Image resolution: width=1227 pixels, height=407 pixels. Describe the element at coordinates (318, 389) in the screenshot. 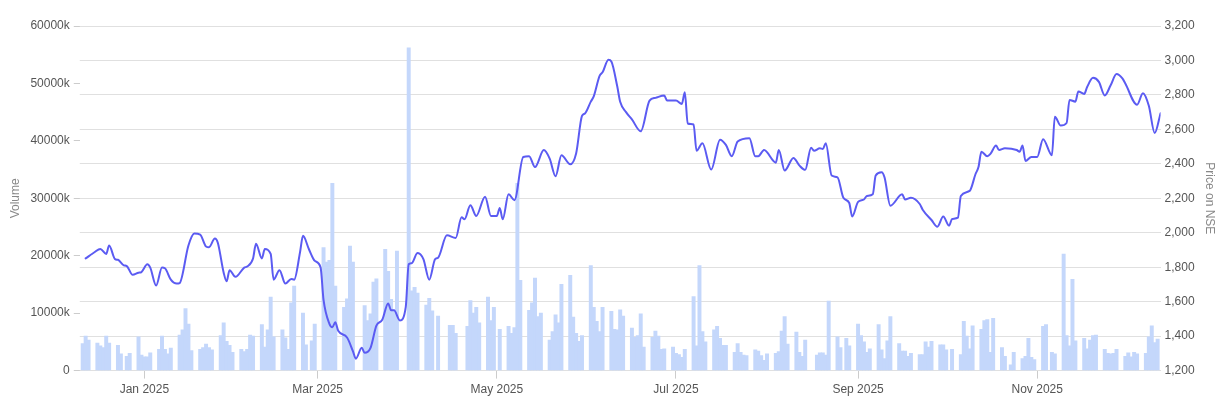

I see `x-tick-label: Mar 2025` at that location.